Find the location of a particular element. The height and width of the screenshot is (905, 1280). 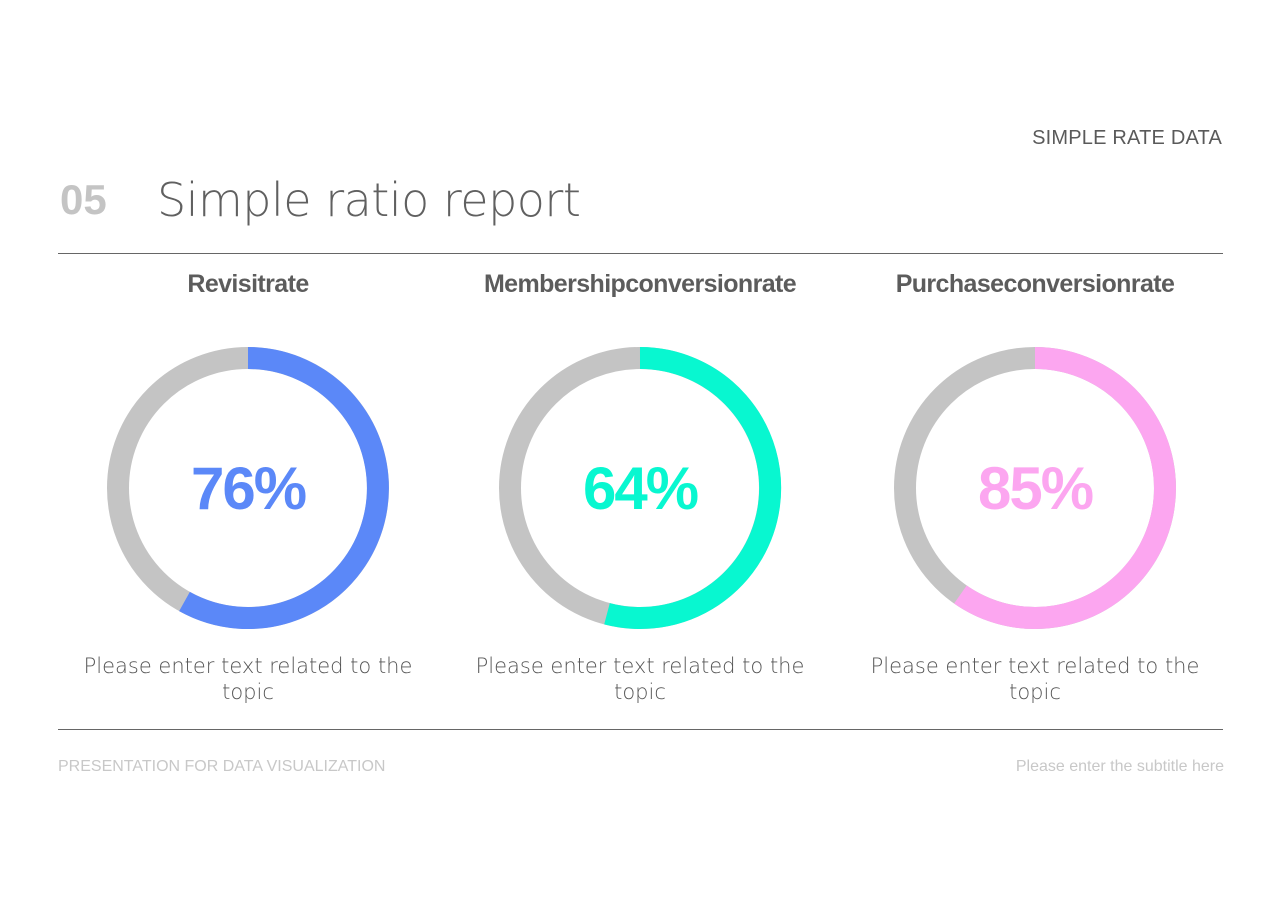

donut-chart: 85% is located at coordinates (1035, 488).